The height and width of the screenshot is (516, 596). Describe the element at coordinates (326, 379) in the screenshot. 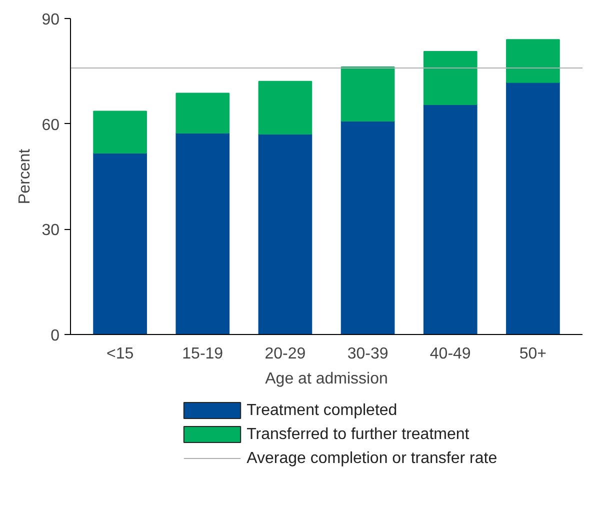

I see `x-axis-title: Age at admission` at that location.